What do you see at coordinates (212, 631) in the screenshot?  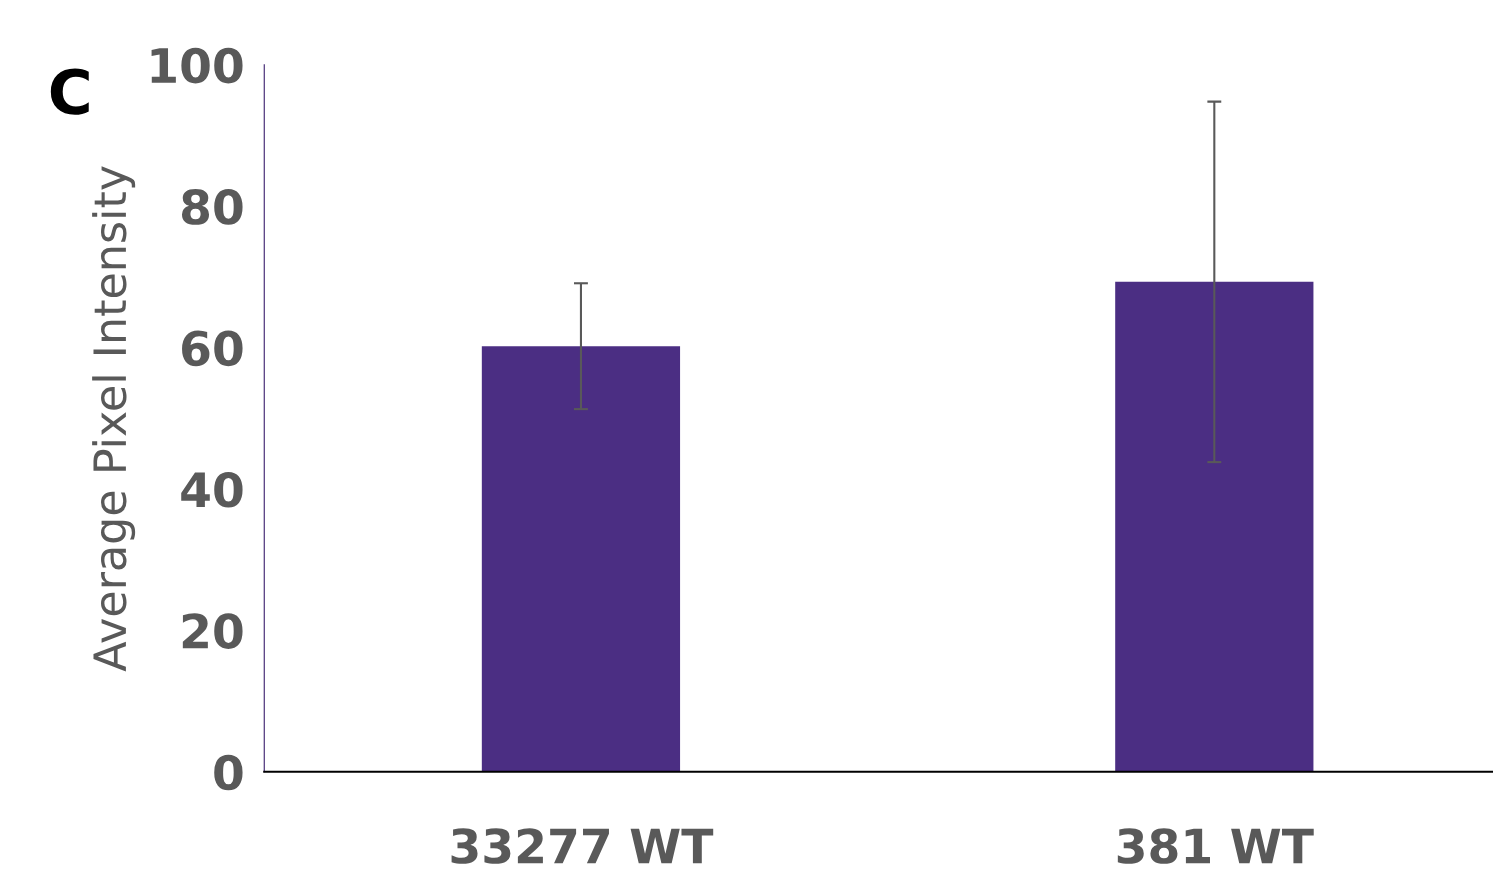 I see `y-tick-label: 20` at bounding box center [212, 631].